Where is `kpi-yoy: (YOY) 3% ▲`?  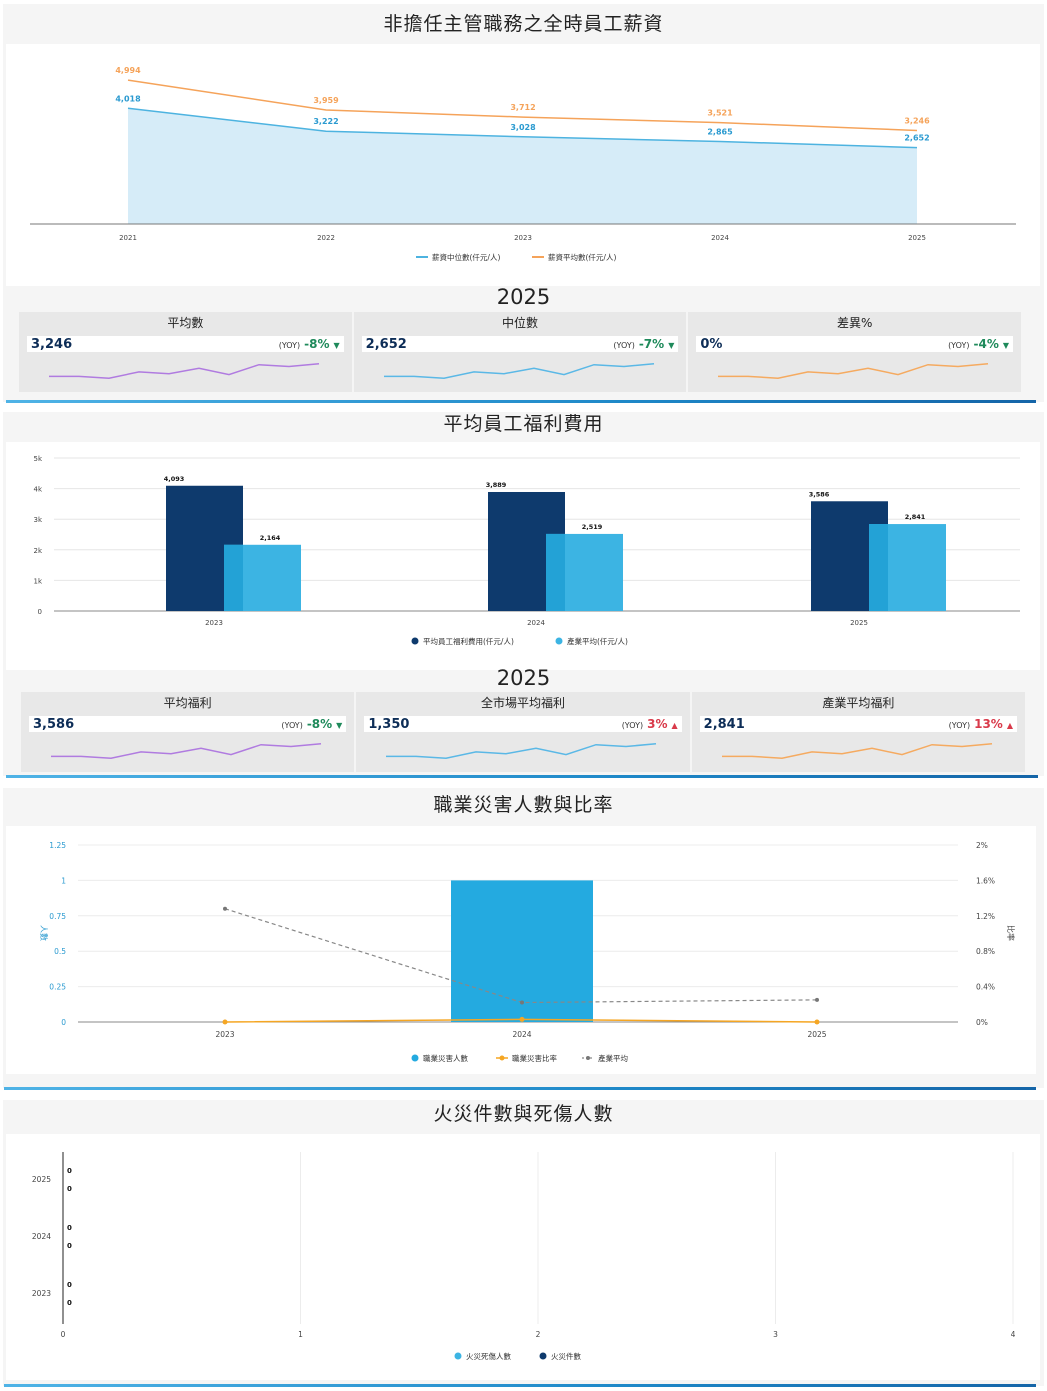 kpi-yoy: (YOY) 3% ▲ is located at coordinates (650, 724).